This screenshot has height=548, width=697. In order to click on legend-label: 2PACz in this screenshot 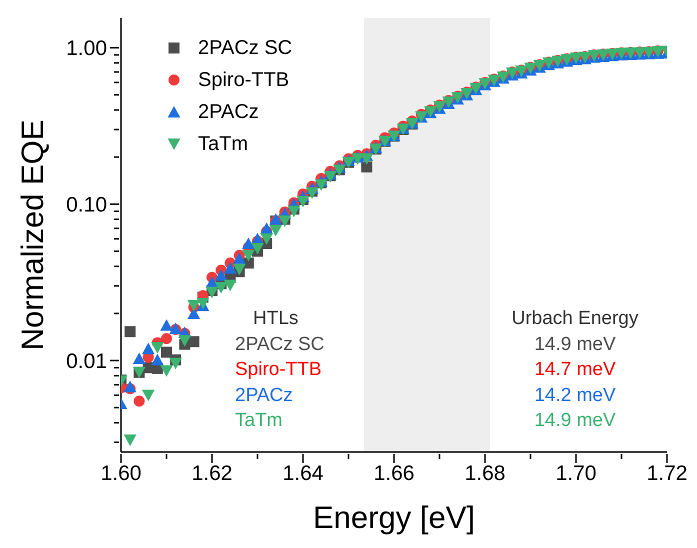, I will do `click(228, 112)`.